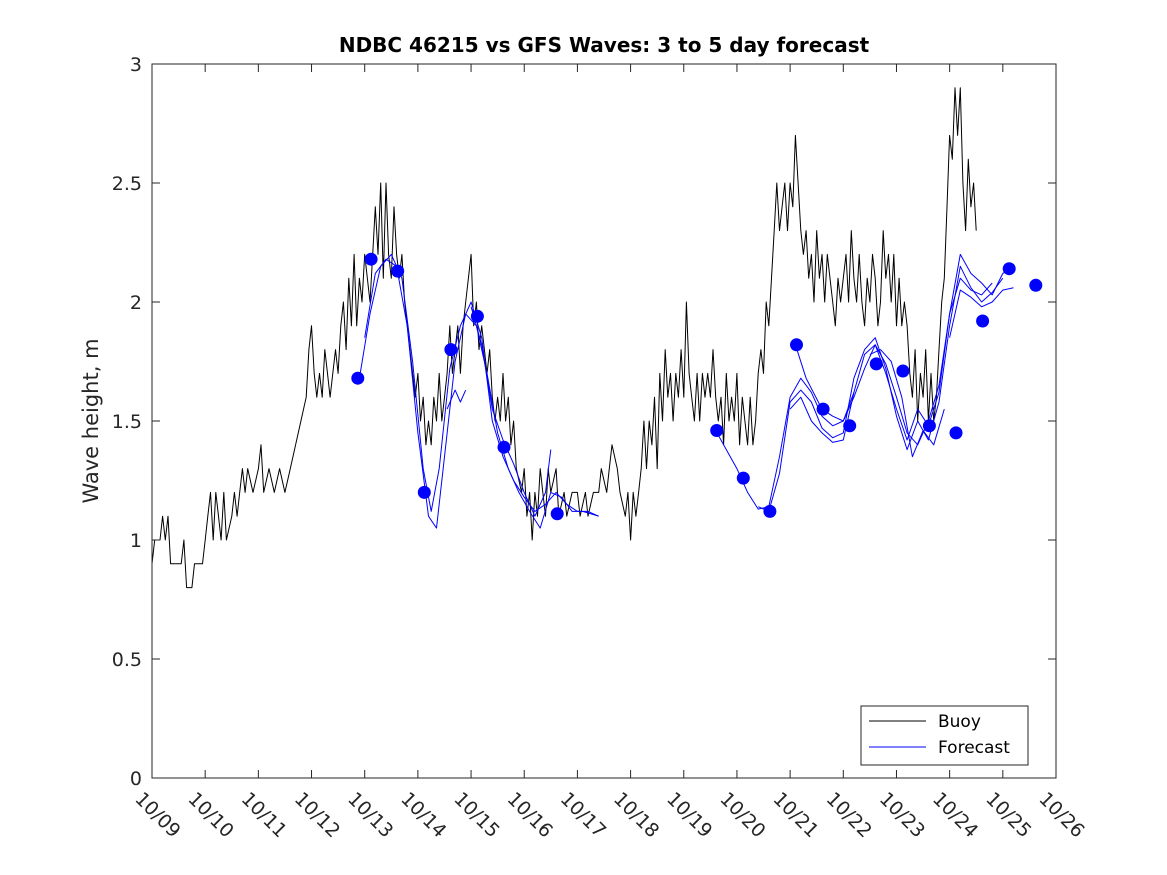 The image size is (1167, 875). I want to click on legend: Buoy Forecast, so click(944, 735).